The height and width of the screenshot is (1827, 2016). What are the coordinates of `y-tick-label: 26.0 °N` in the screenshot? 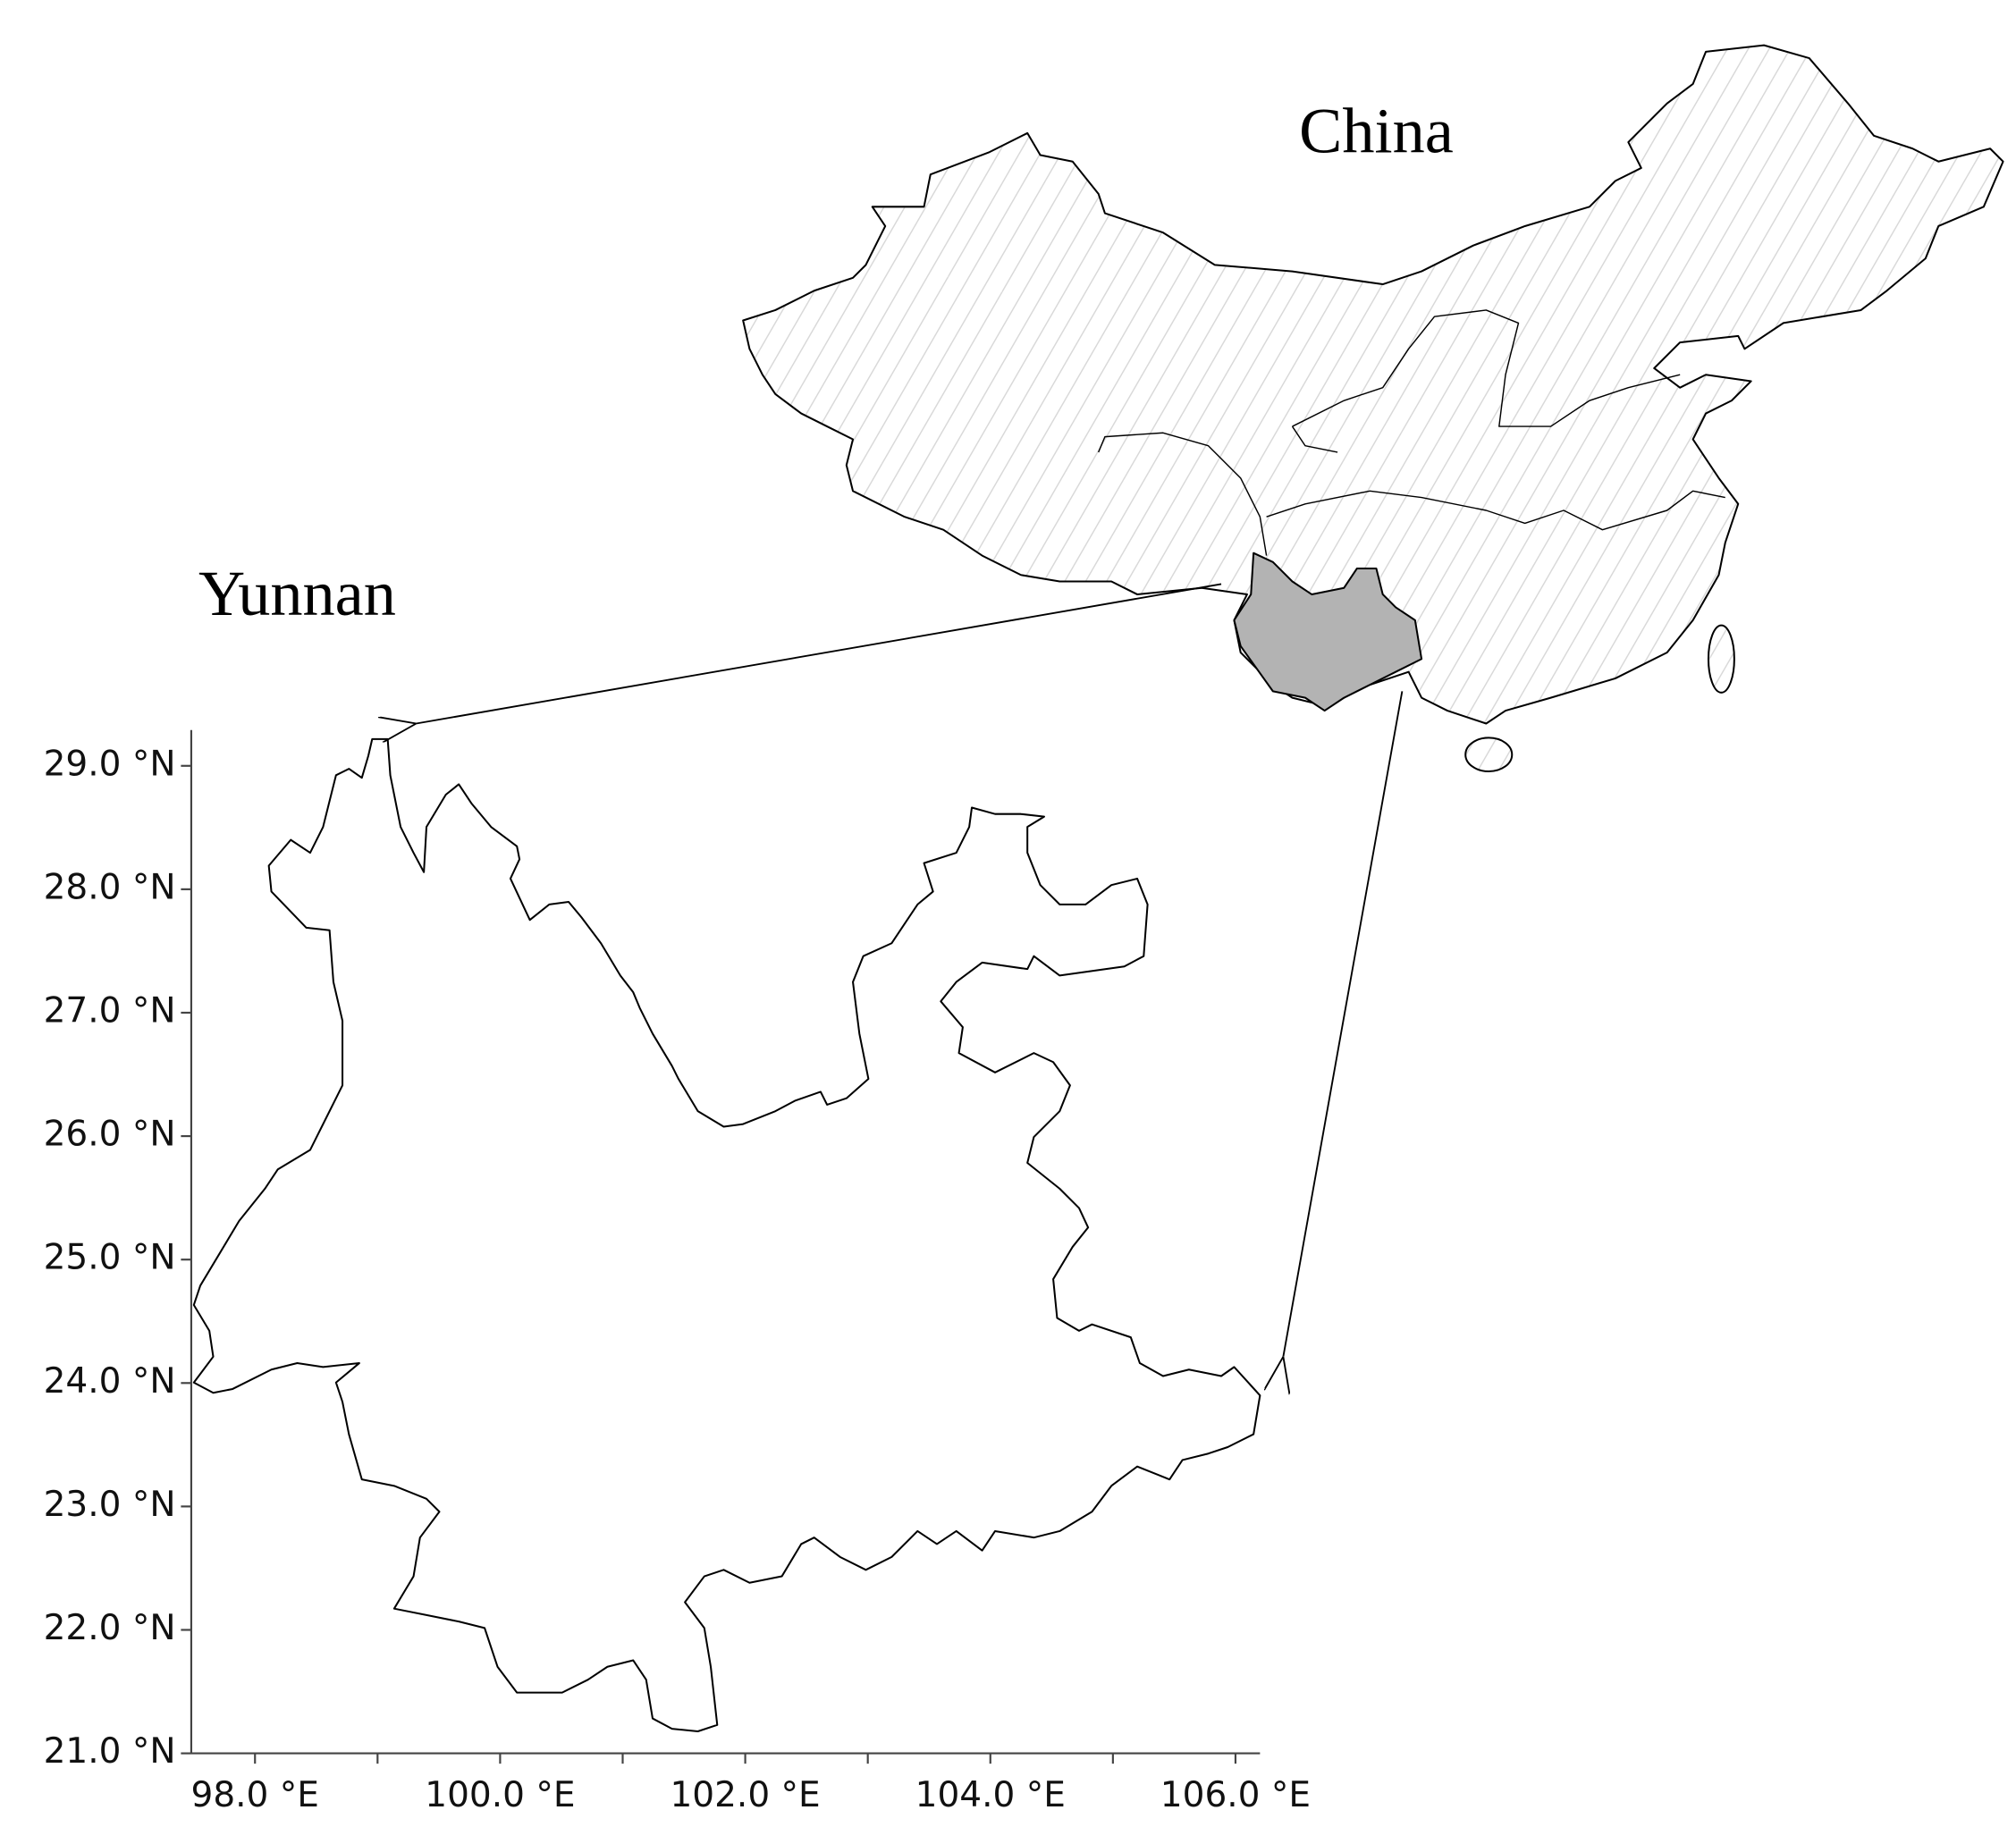 It's located at (110, 1135).